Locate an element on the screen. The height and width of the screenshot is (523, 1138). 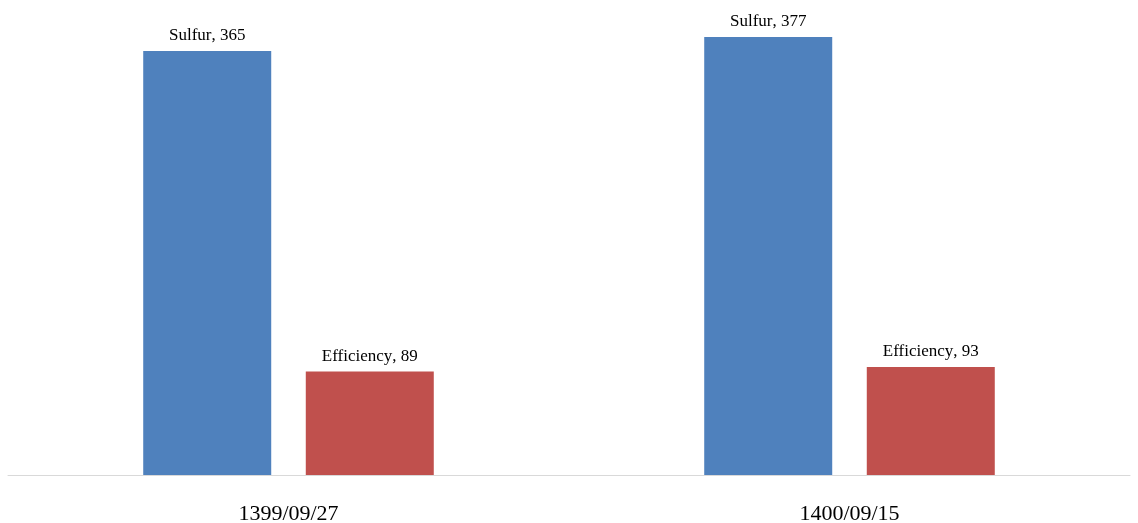
data-label: , 89 is located at coordinates (405, 355).